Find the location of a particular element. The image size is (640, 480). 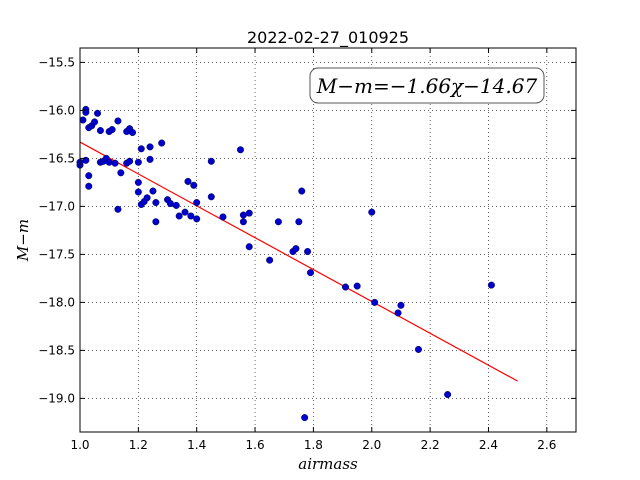

equation-box-frame is located at coordinates (427, 85).